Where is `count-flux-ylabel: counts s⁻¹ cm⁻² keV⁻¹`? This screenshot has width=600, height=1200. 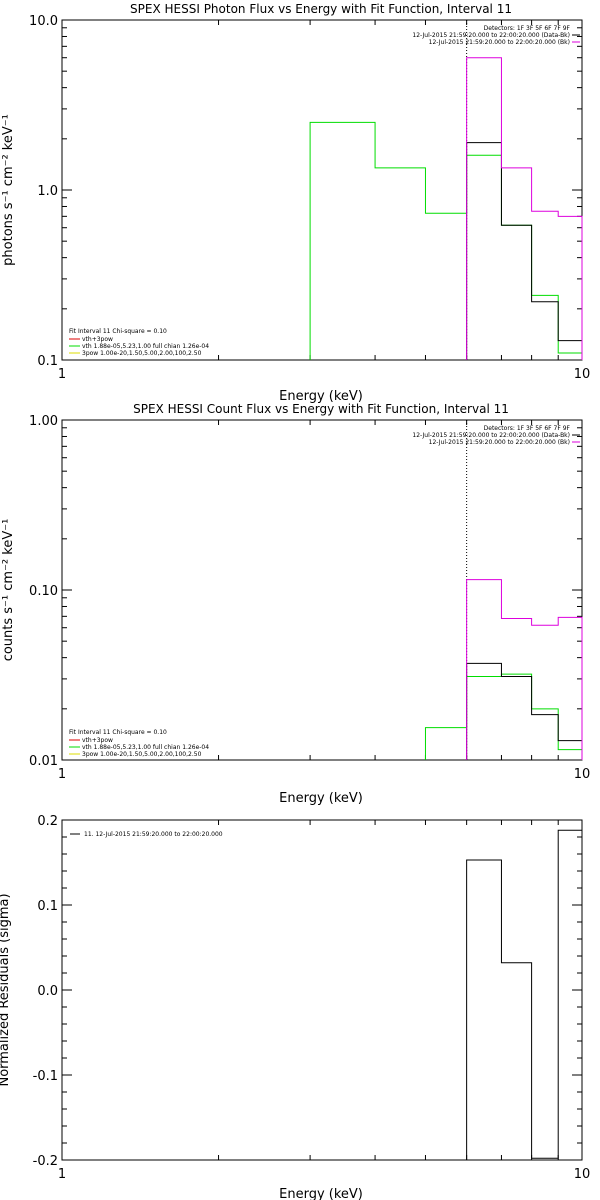
count-flux-ylabel: counts s⁻¹ cm⁻² keV⁻¹ is located at coordinates (8, 590).